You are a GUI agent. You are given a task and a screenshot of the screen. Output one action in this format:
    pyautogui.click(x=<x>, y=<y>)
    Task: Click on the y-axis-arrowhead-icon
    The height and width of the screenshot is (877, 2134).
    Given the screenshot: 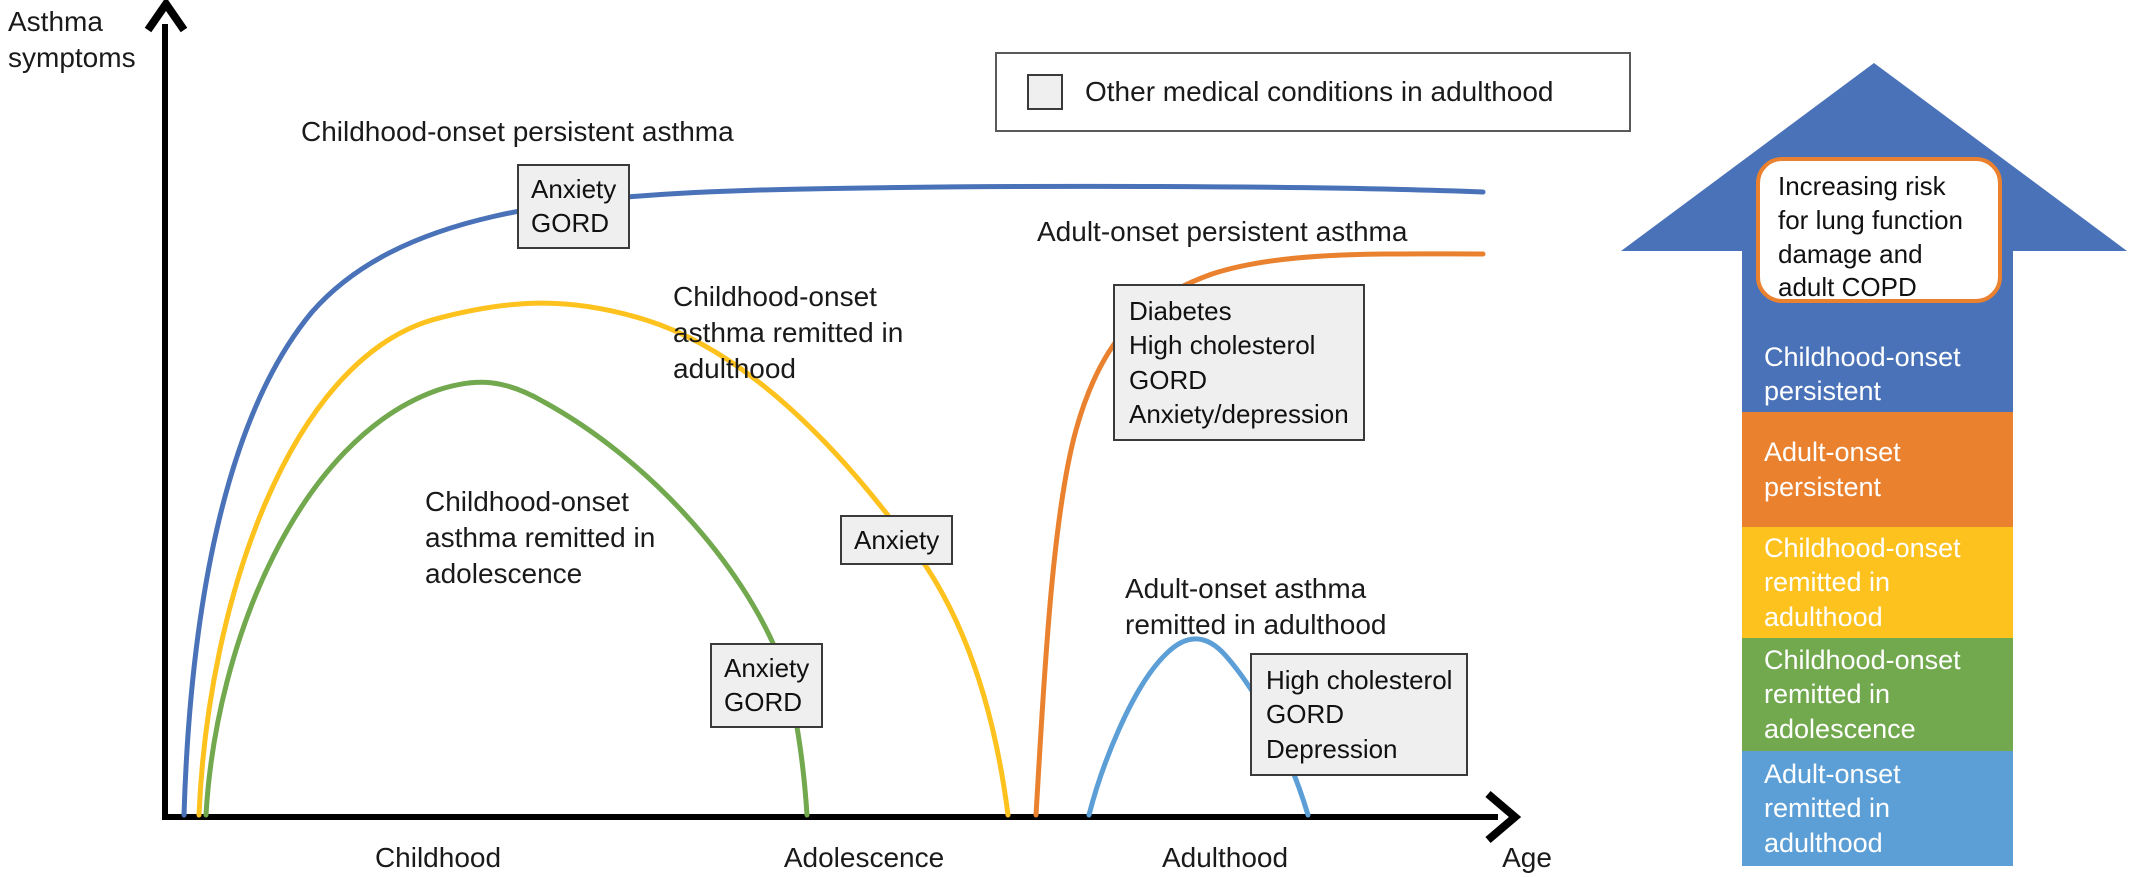 What is the action you would take?
    pyautogui.click(x=166, y=16)
    